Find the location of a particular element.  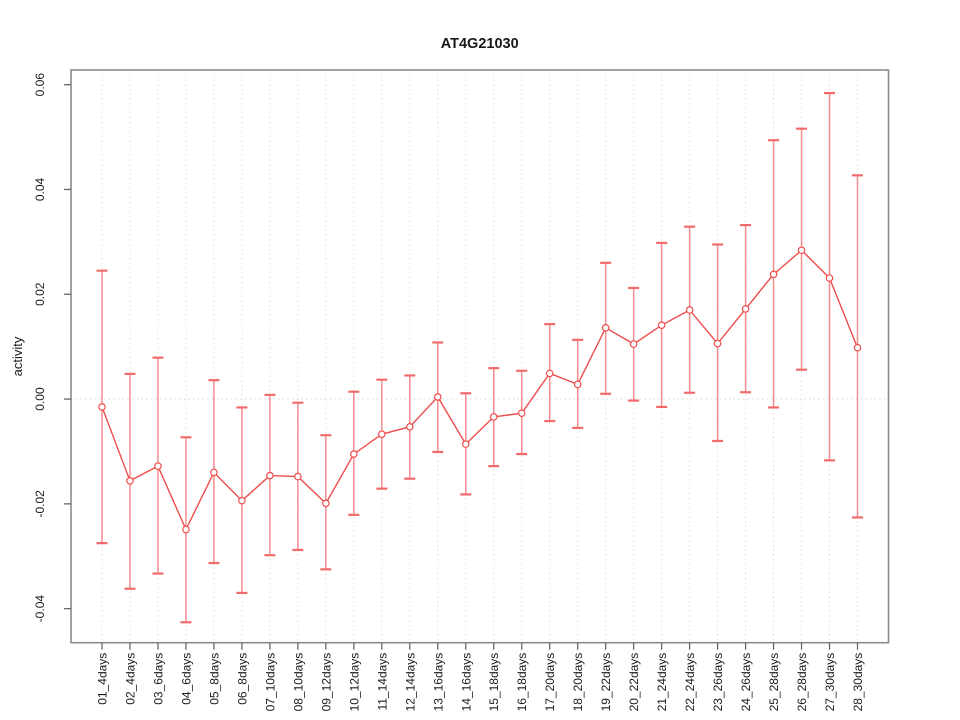

x-tick-label: 13_16days is located at coordinates (438, 682).